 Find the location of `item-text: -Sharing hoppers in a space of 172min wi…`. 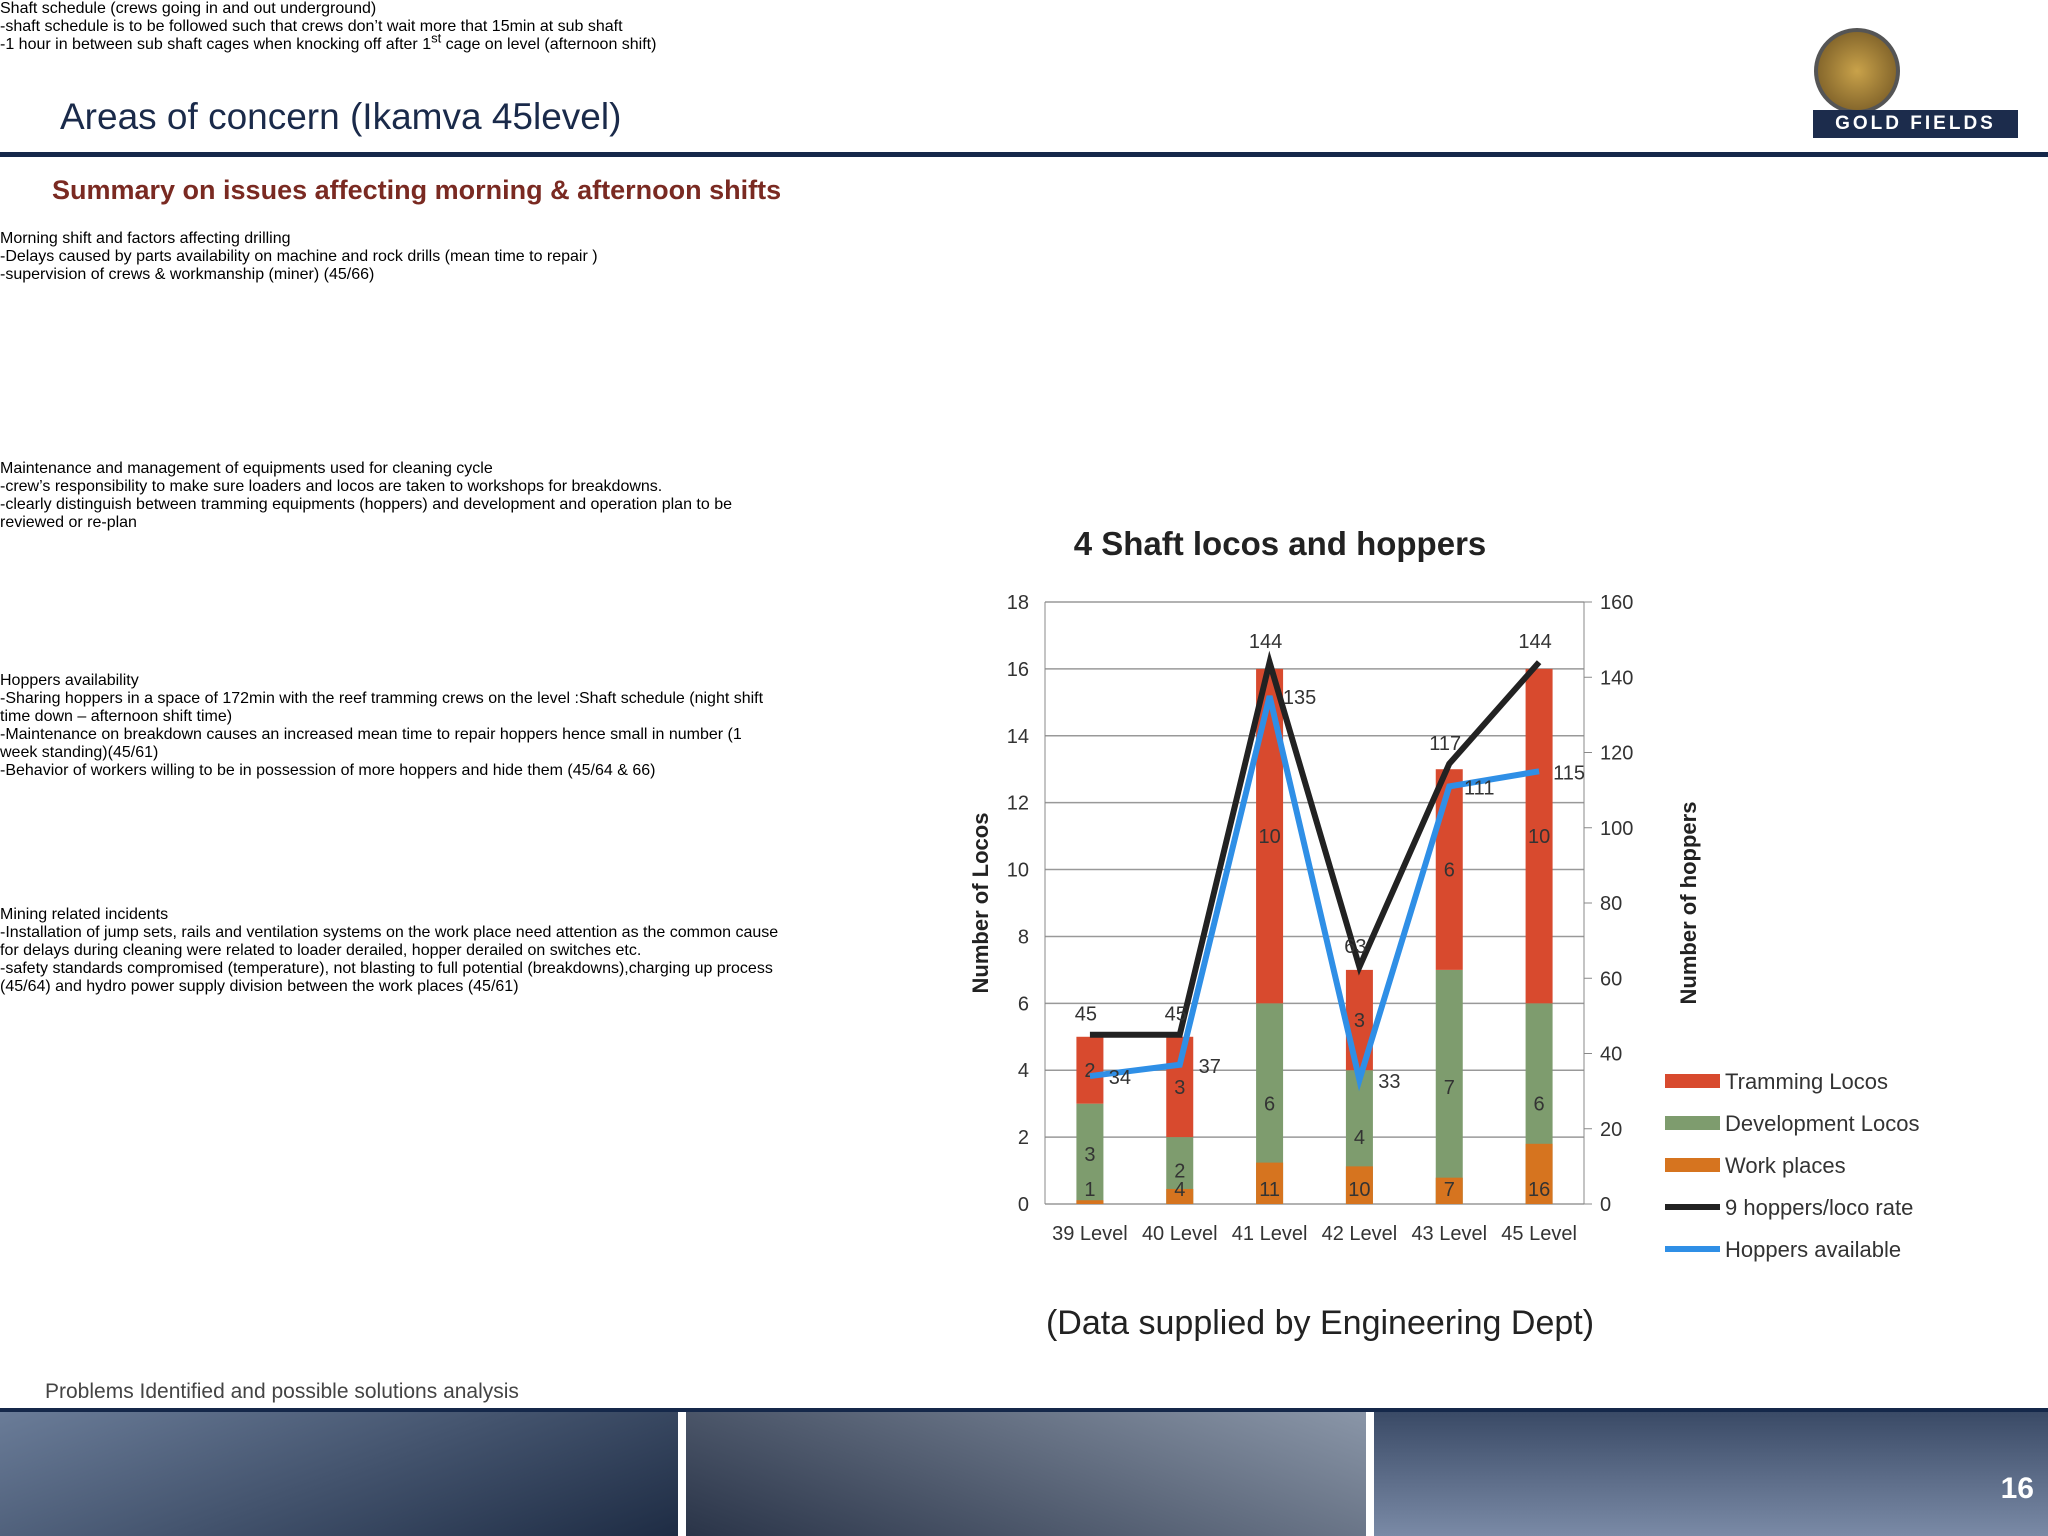

item-text: -Sharing hoppers in a space of 172min wi… is located at coordinates (382, 707).